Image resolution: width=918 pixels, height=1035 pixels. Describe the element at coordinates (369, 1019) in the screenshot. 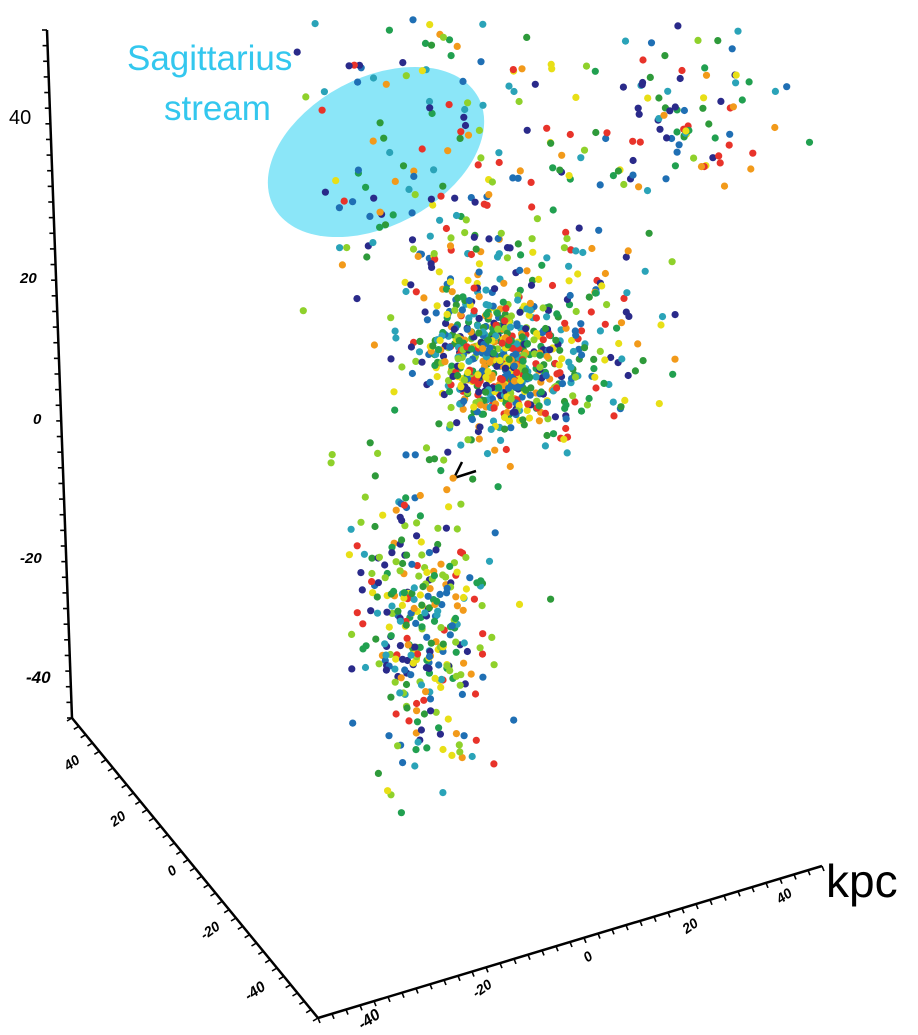

I see `y-tick-label: -40` at that location.